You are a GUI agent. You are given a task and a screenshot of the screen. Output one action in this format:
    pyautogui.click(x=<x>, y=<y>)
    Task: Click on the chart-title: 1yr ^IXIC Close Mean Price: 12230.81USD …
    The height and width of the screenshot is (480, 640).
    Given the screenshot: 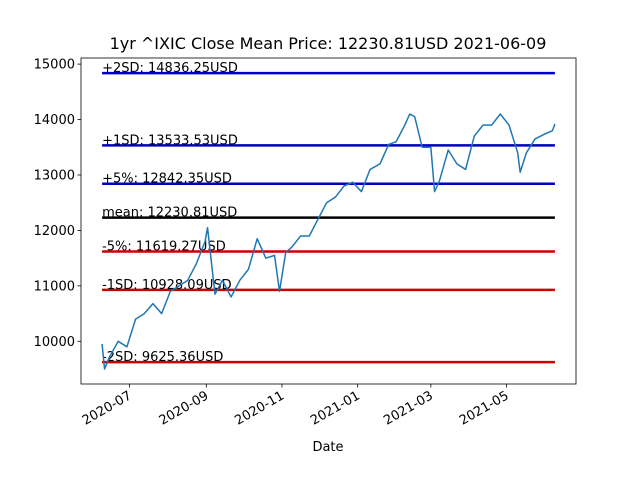 What is the action you would take?
    pyautogui.click(x=328, y=43)
    